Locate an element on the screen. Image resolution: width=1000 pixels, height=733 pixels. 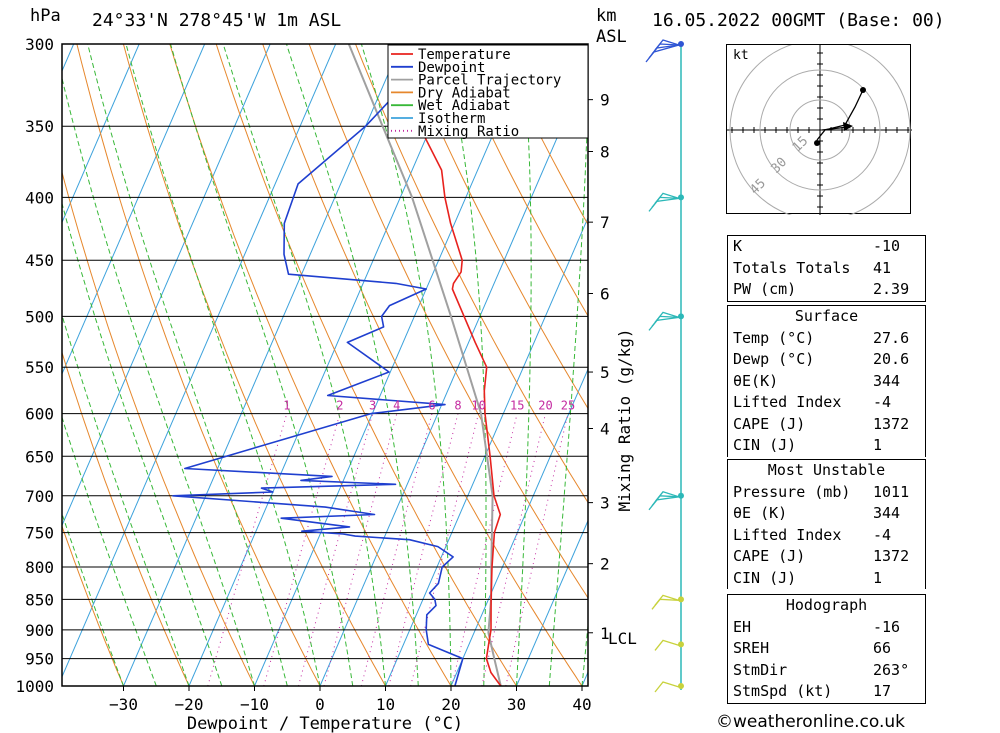
pressure-tick-label: 500 is located at coordinates (39, 316).